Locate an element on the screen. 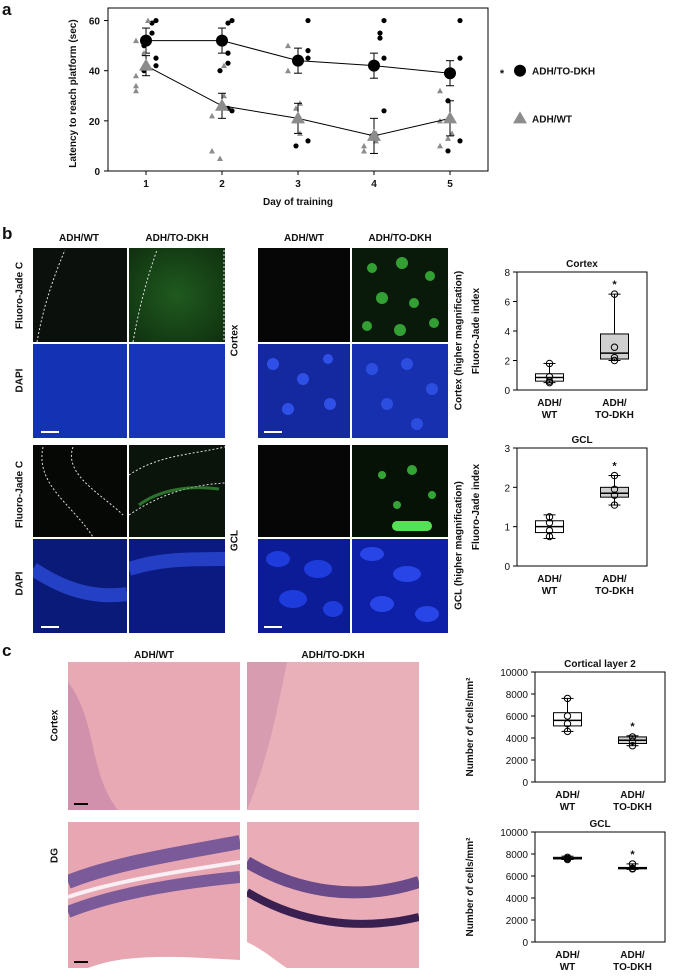 This screenshot has height=977, width=685. x-tick-label: 1 is located at coordinates (146, 184).